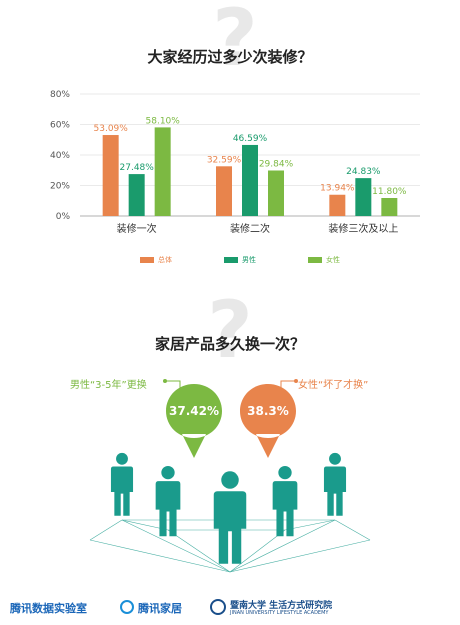 Image resolution: width=460 pixels, height=625 pixels. What do you see at coordinates (108, 385) in the screenshot?
I see `male-pin-label: 男性“3-5年”更换` at bounding box center [108, 385].